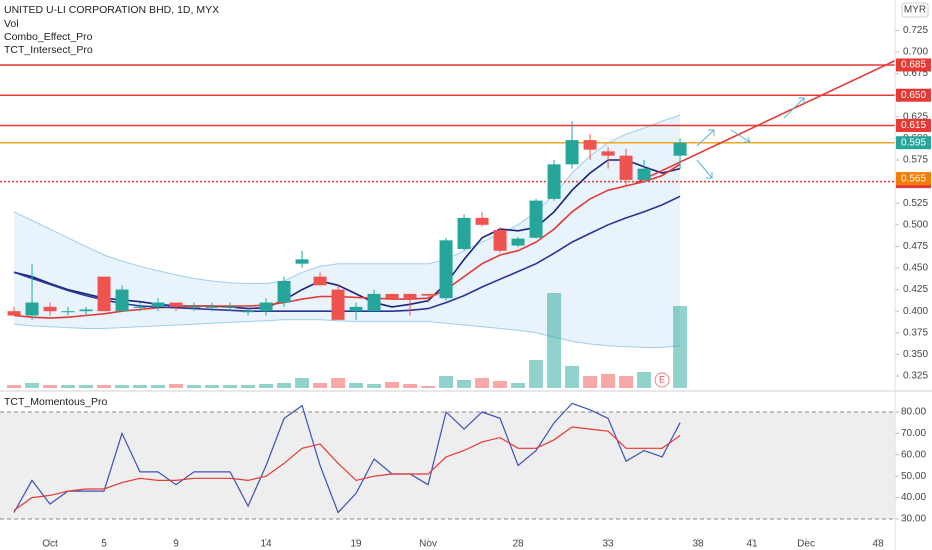 This screenshot has width=932, height=550. What do you see at coordinates (879, 544) in the screenshot?
I see `x-tick-label: 48` at bounding box center [879, 544].